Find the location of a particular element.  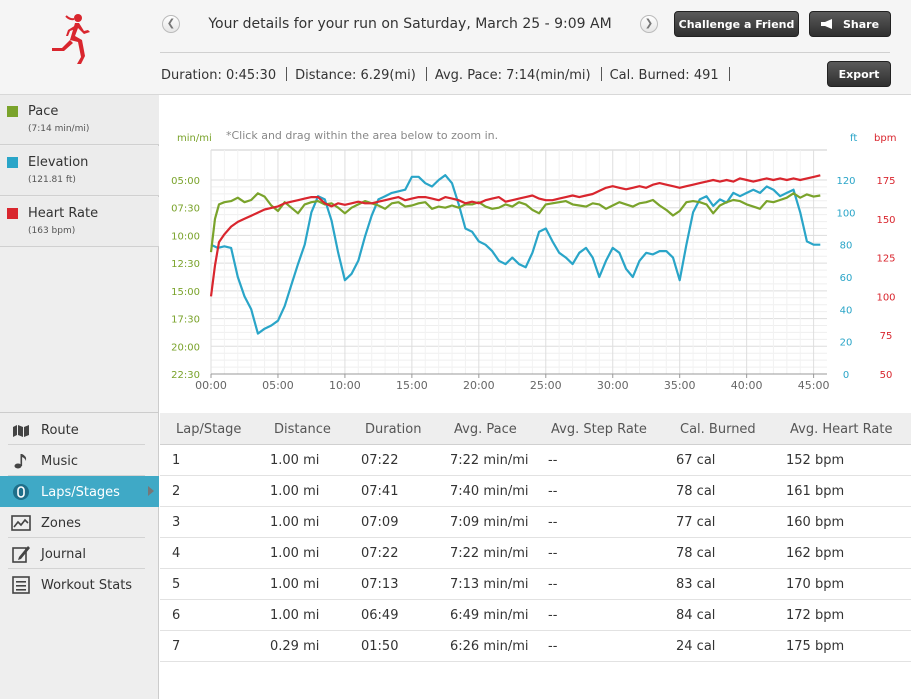

stat-separator is located at coordinates (601, 74).